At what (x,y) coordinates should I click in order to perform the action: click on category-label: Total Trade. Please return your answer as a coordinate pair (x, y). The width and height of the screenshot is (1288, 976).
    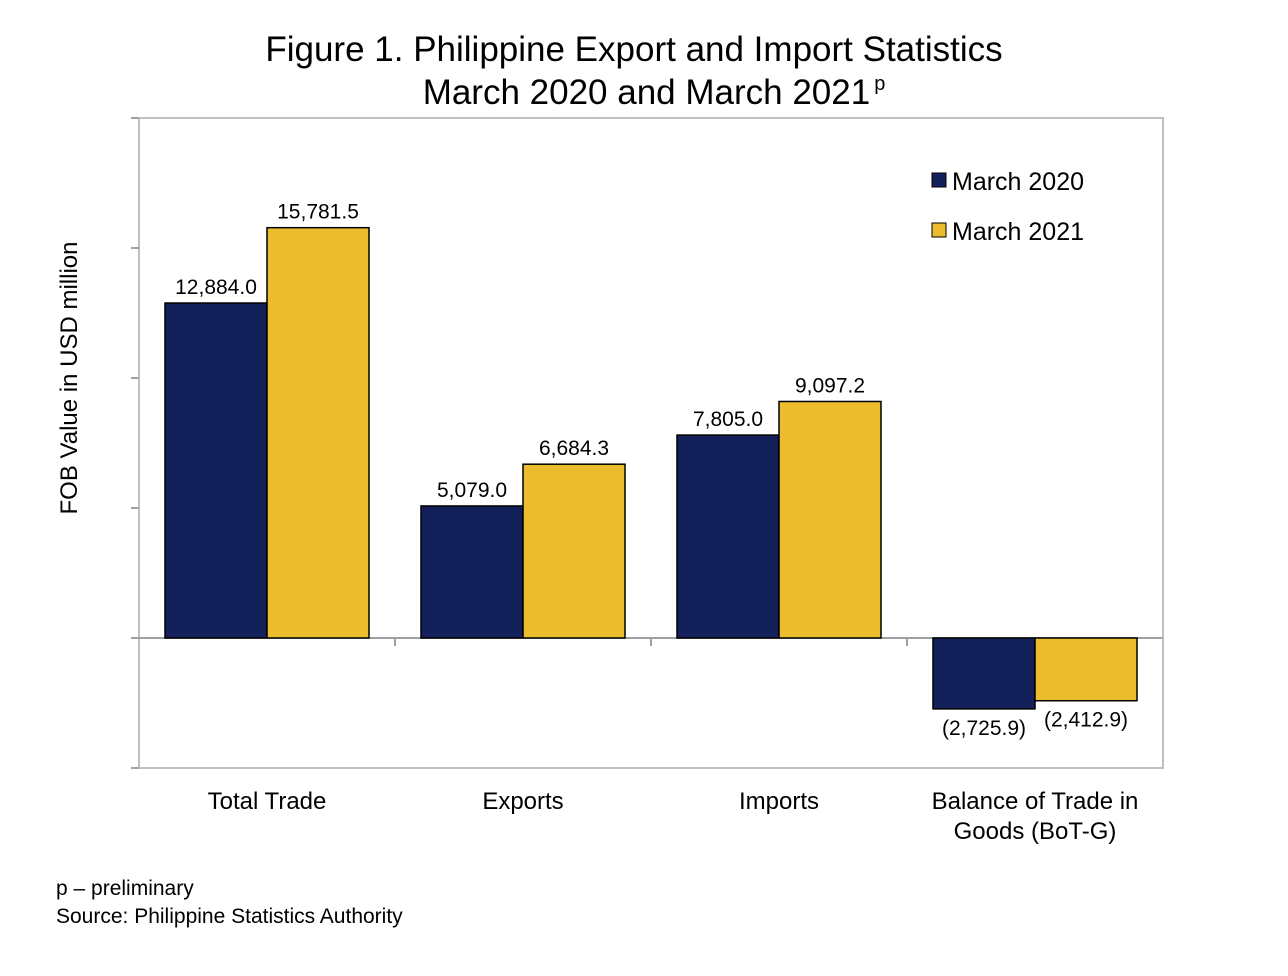
    Looking at the image, I should click on (267, 801).